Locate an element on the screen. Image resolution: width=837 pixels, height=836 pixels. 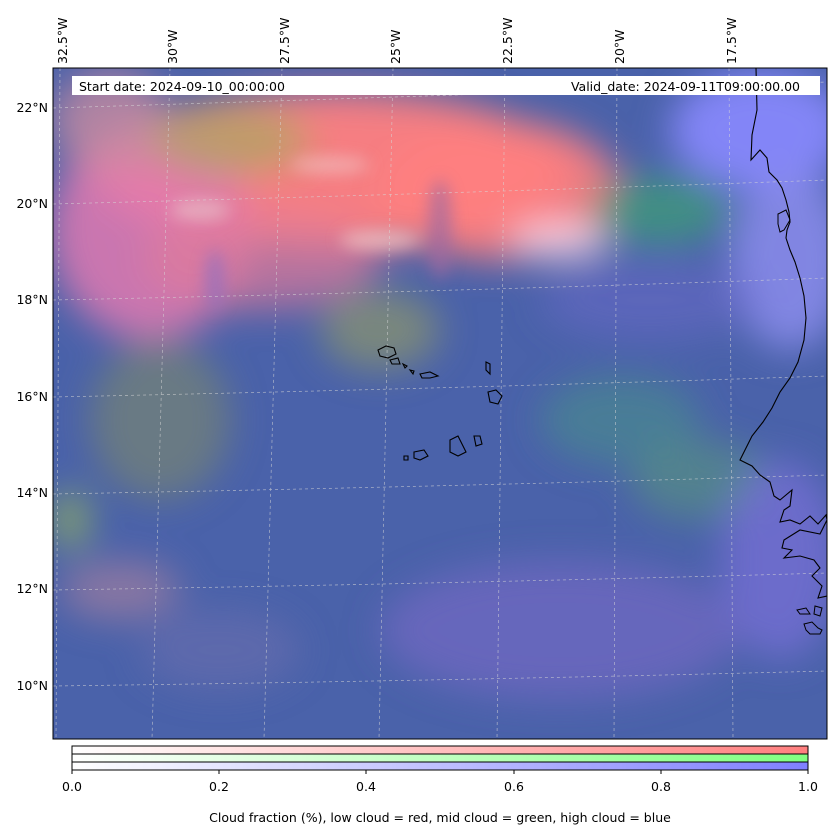
lon-label: 30°W is located at coordinates (172, 46).